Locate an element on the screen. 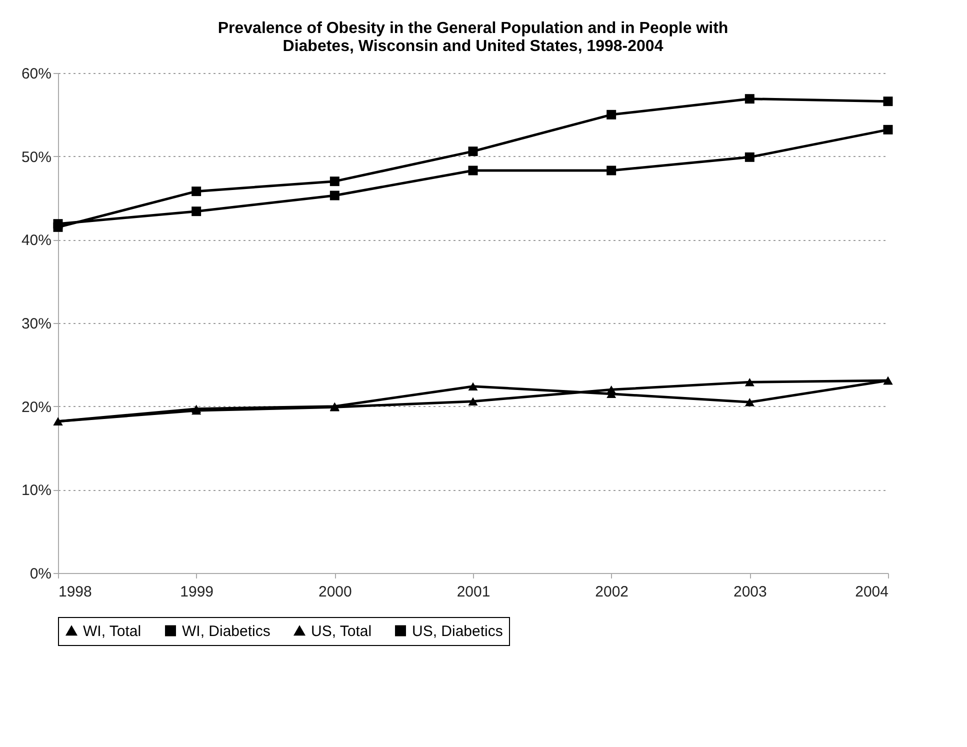  x-tick-label: 2003 is located at coordinates (750, 592).